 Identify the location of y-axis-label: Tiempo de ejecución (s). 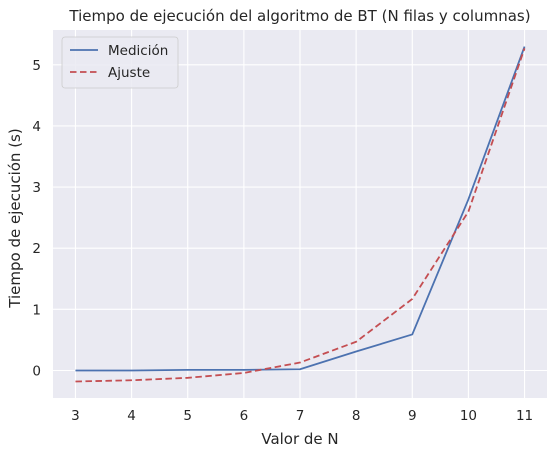
(15, 218).